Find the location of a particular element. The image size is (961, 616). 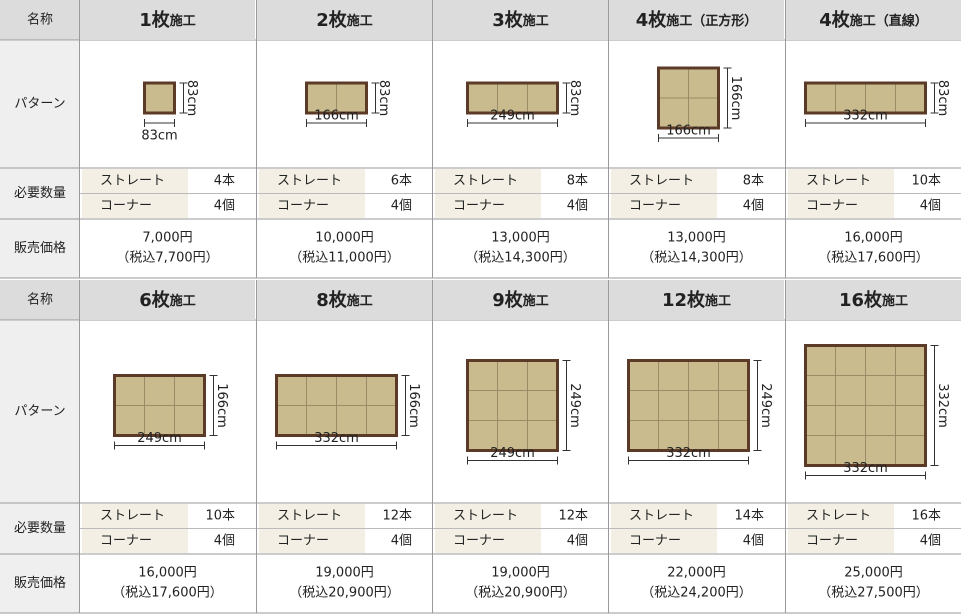

price: 19,000円 is located at coordinates (520, 573).